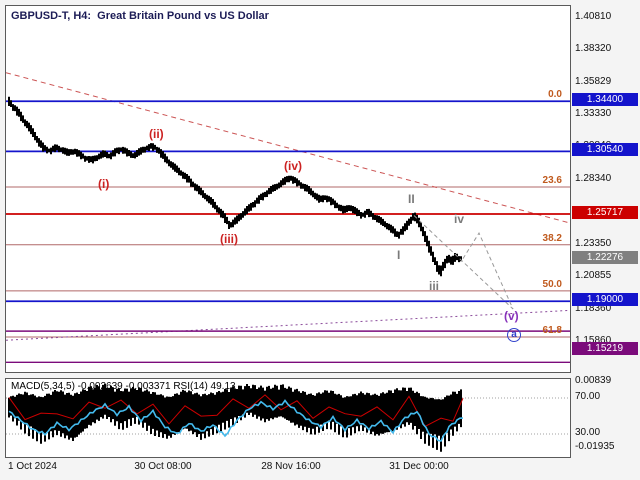 The height and width of the screenshot is (480, 640). What do you see at coordinates (593, 178) in the screenshot?
I see `price-axis-label: 1.28340` at bounding box center [593, 178].